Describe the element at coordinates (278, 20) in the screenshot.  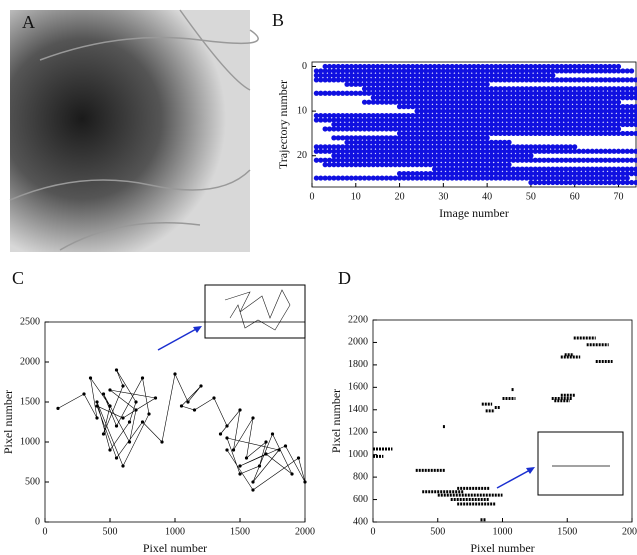
I see `panel-label: B` at that location.